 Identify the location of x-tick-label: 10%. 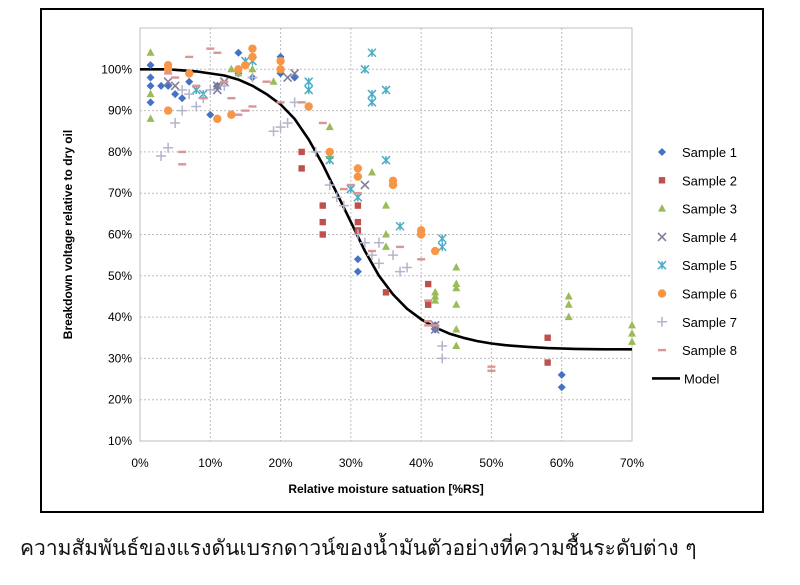
(210, 463).